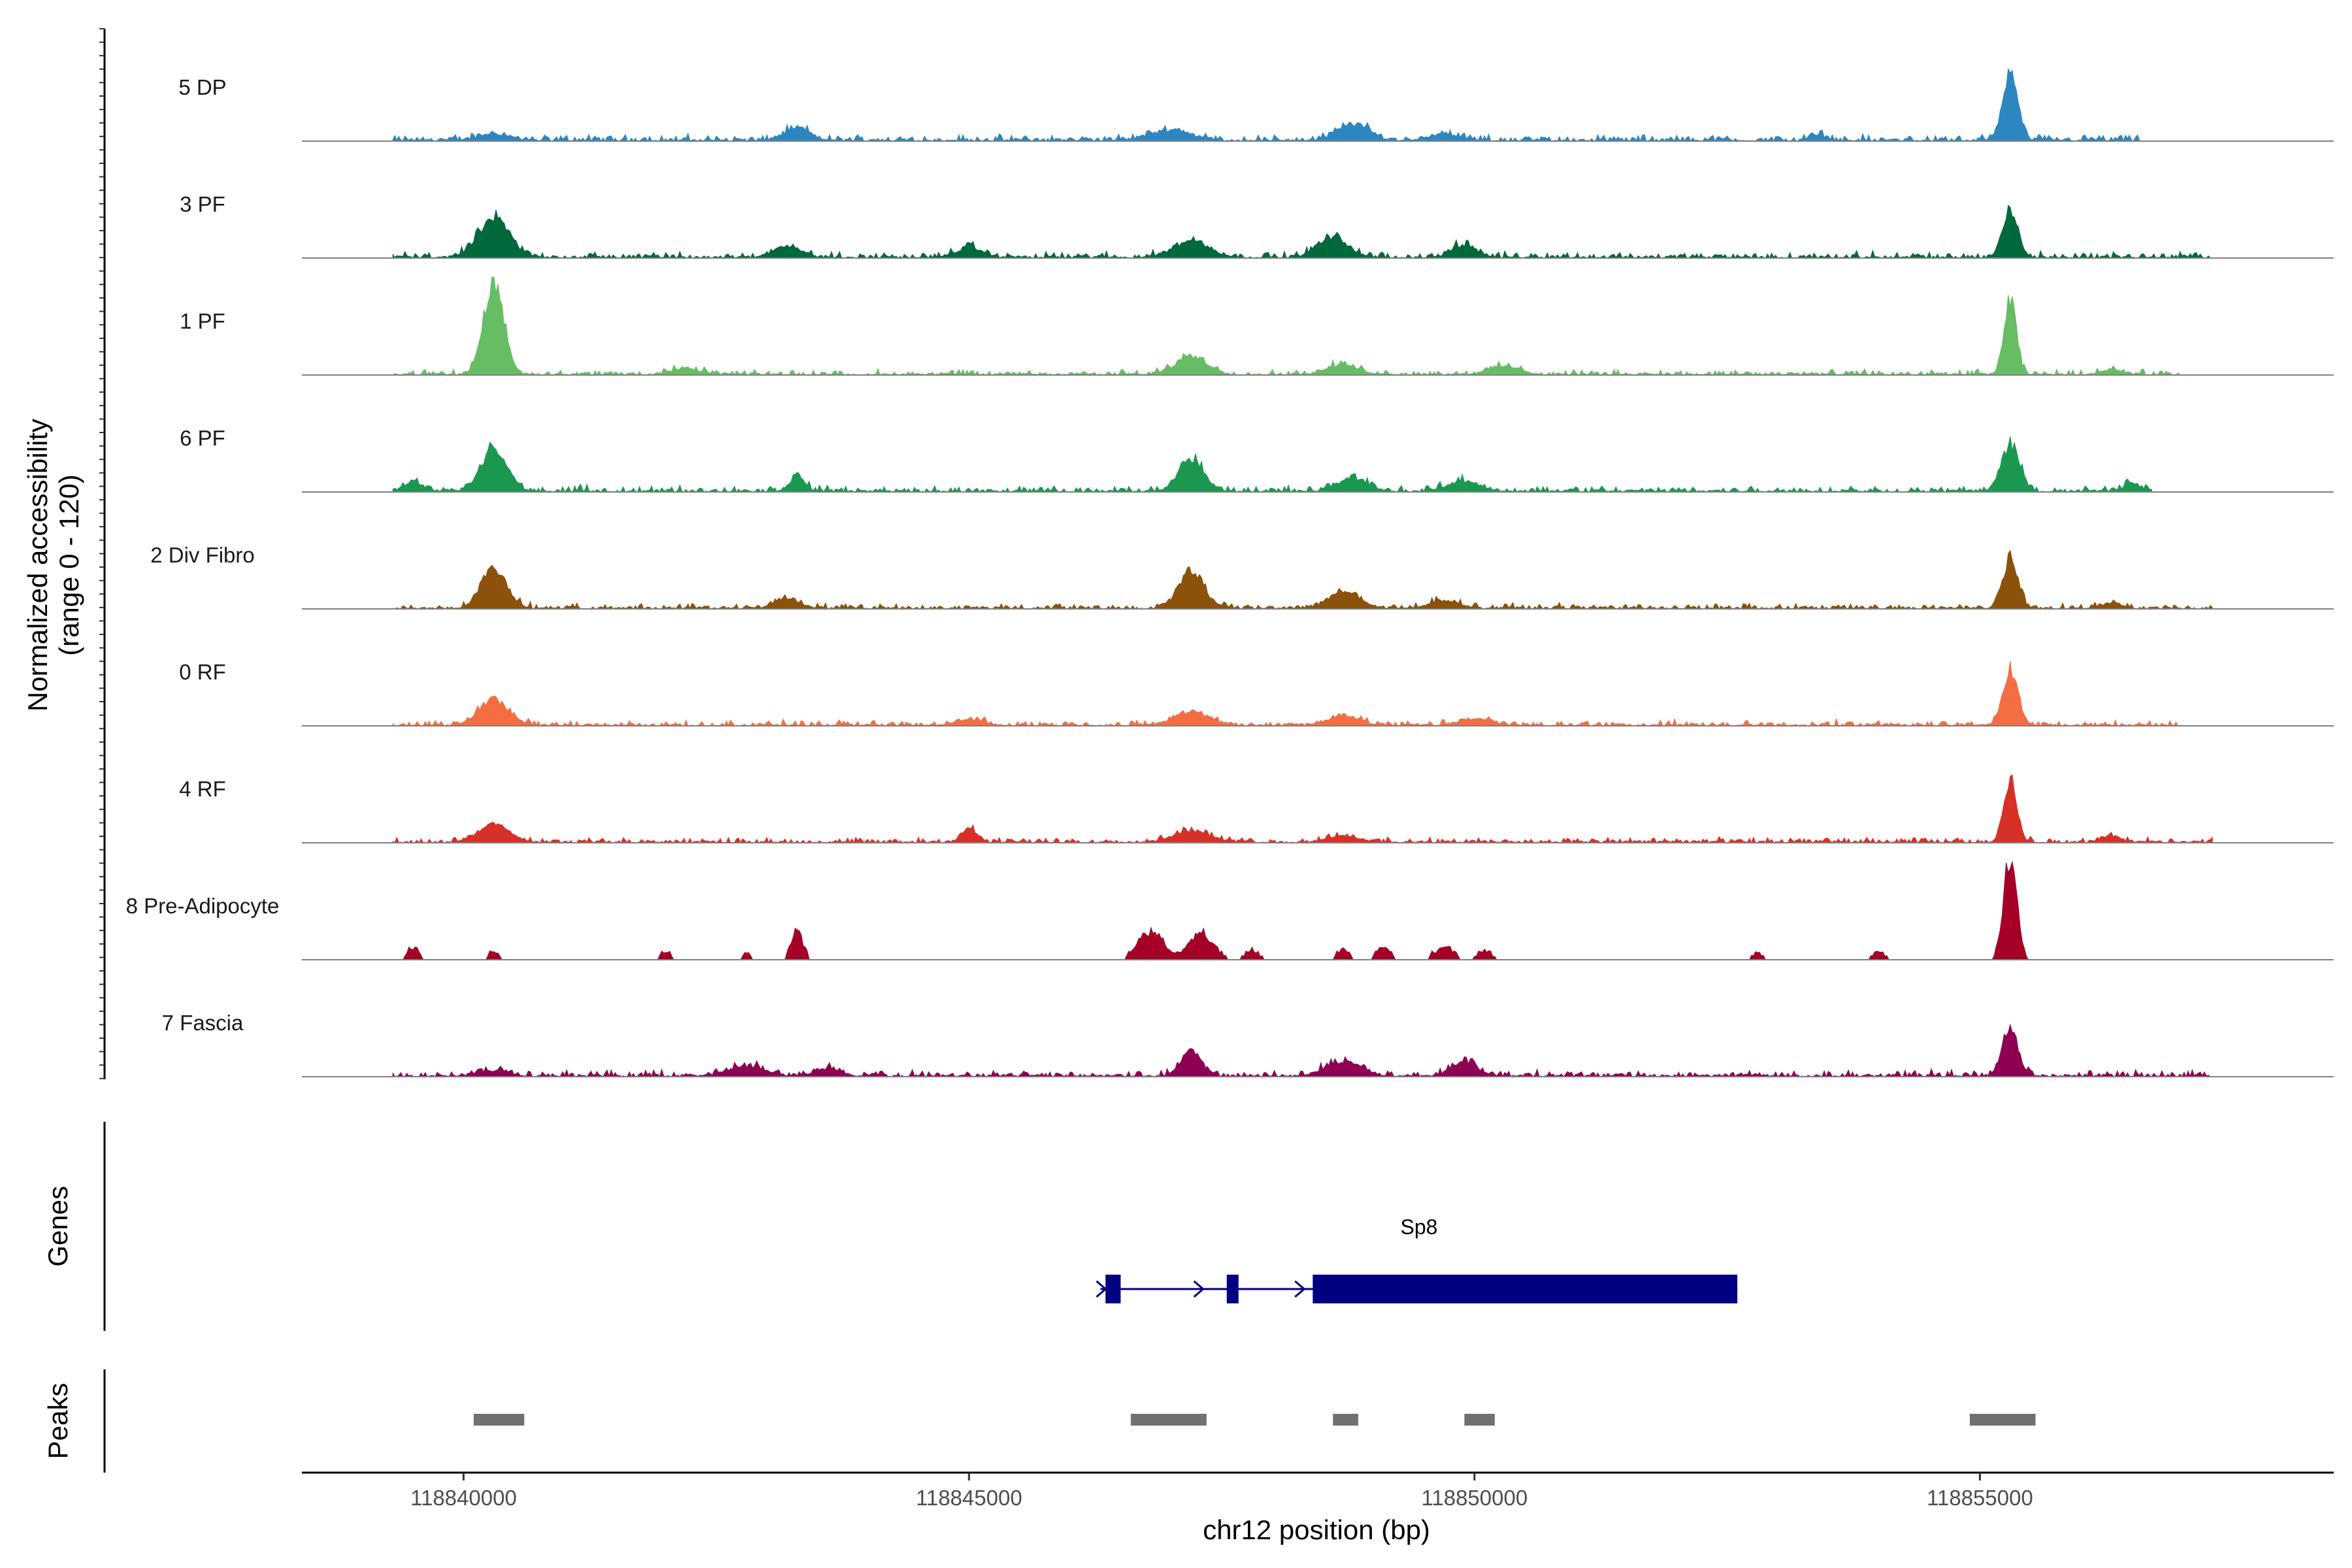  Describe the element at coordinates (203, 906) in the screenshot. I see `track-label: 8 Pre-Adipocyte` at that location.